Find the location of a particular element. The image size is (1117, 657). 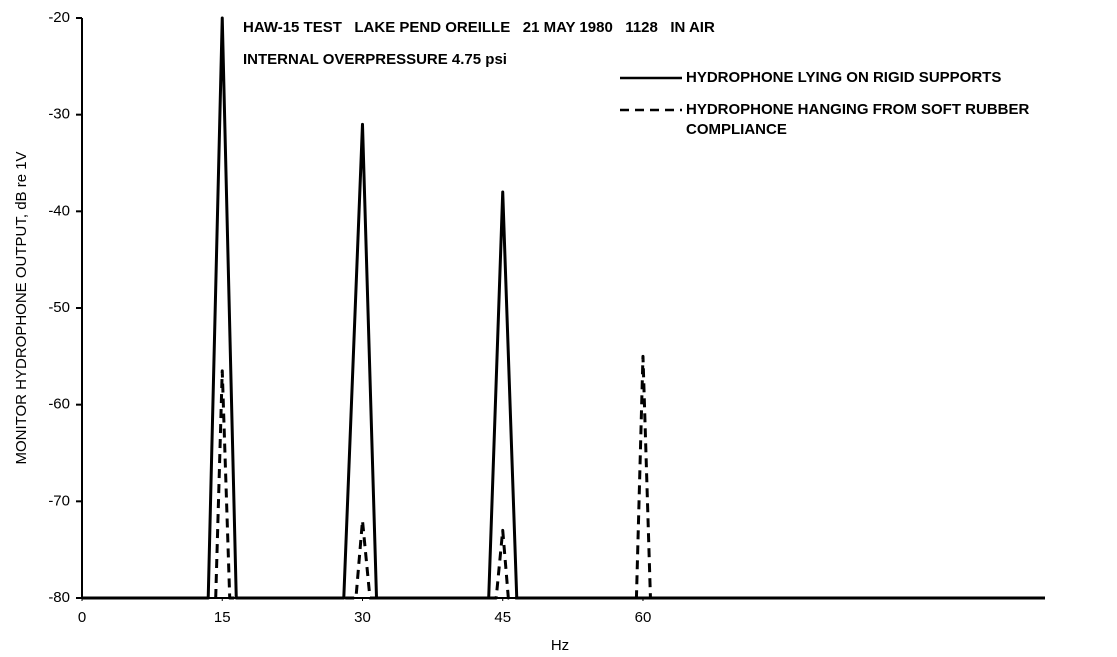

y-tick-label: -60 is located at coordinates (59, 404).